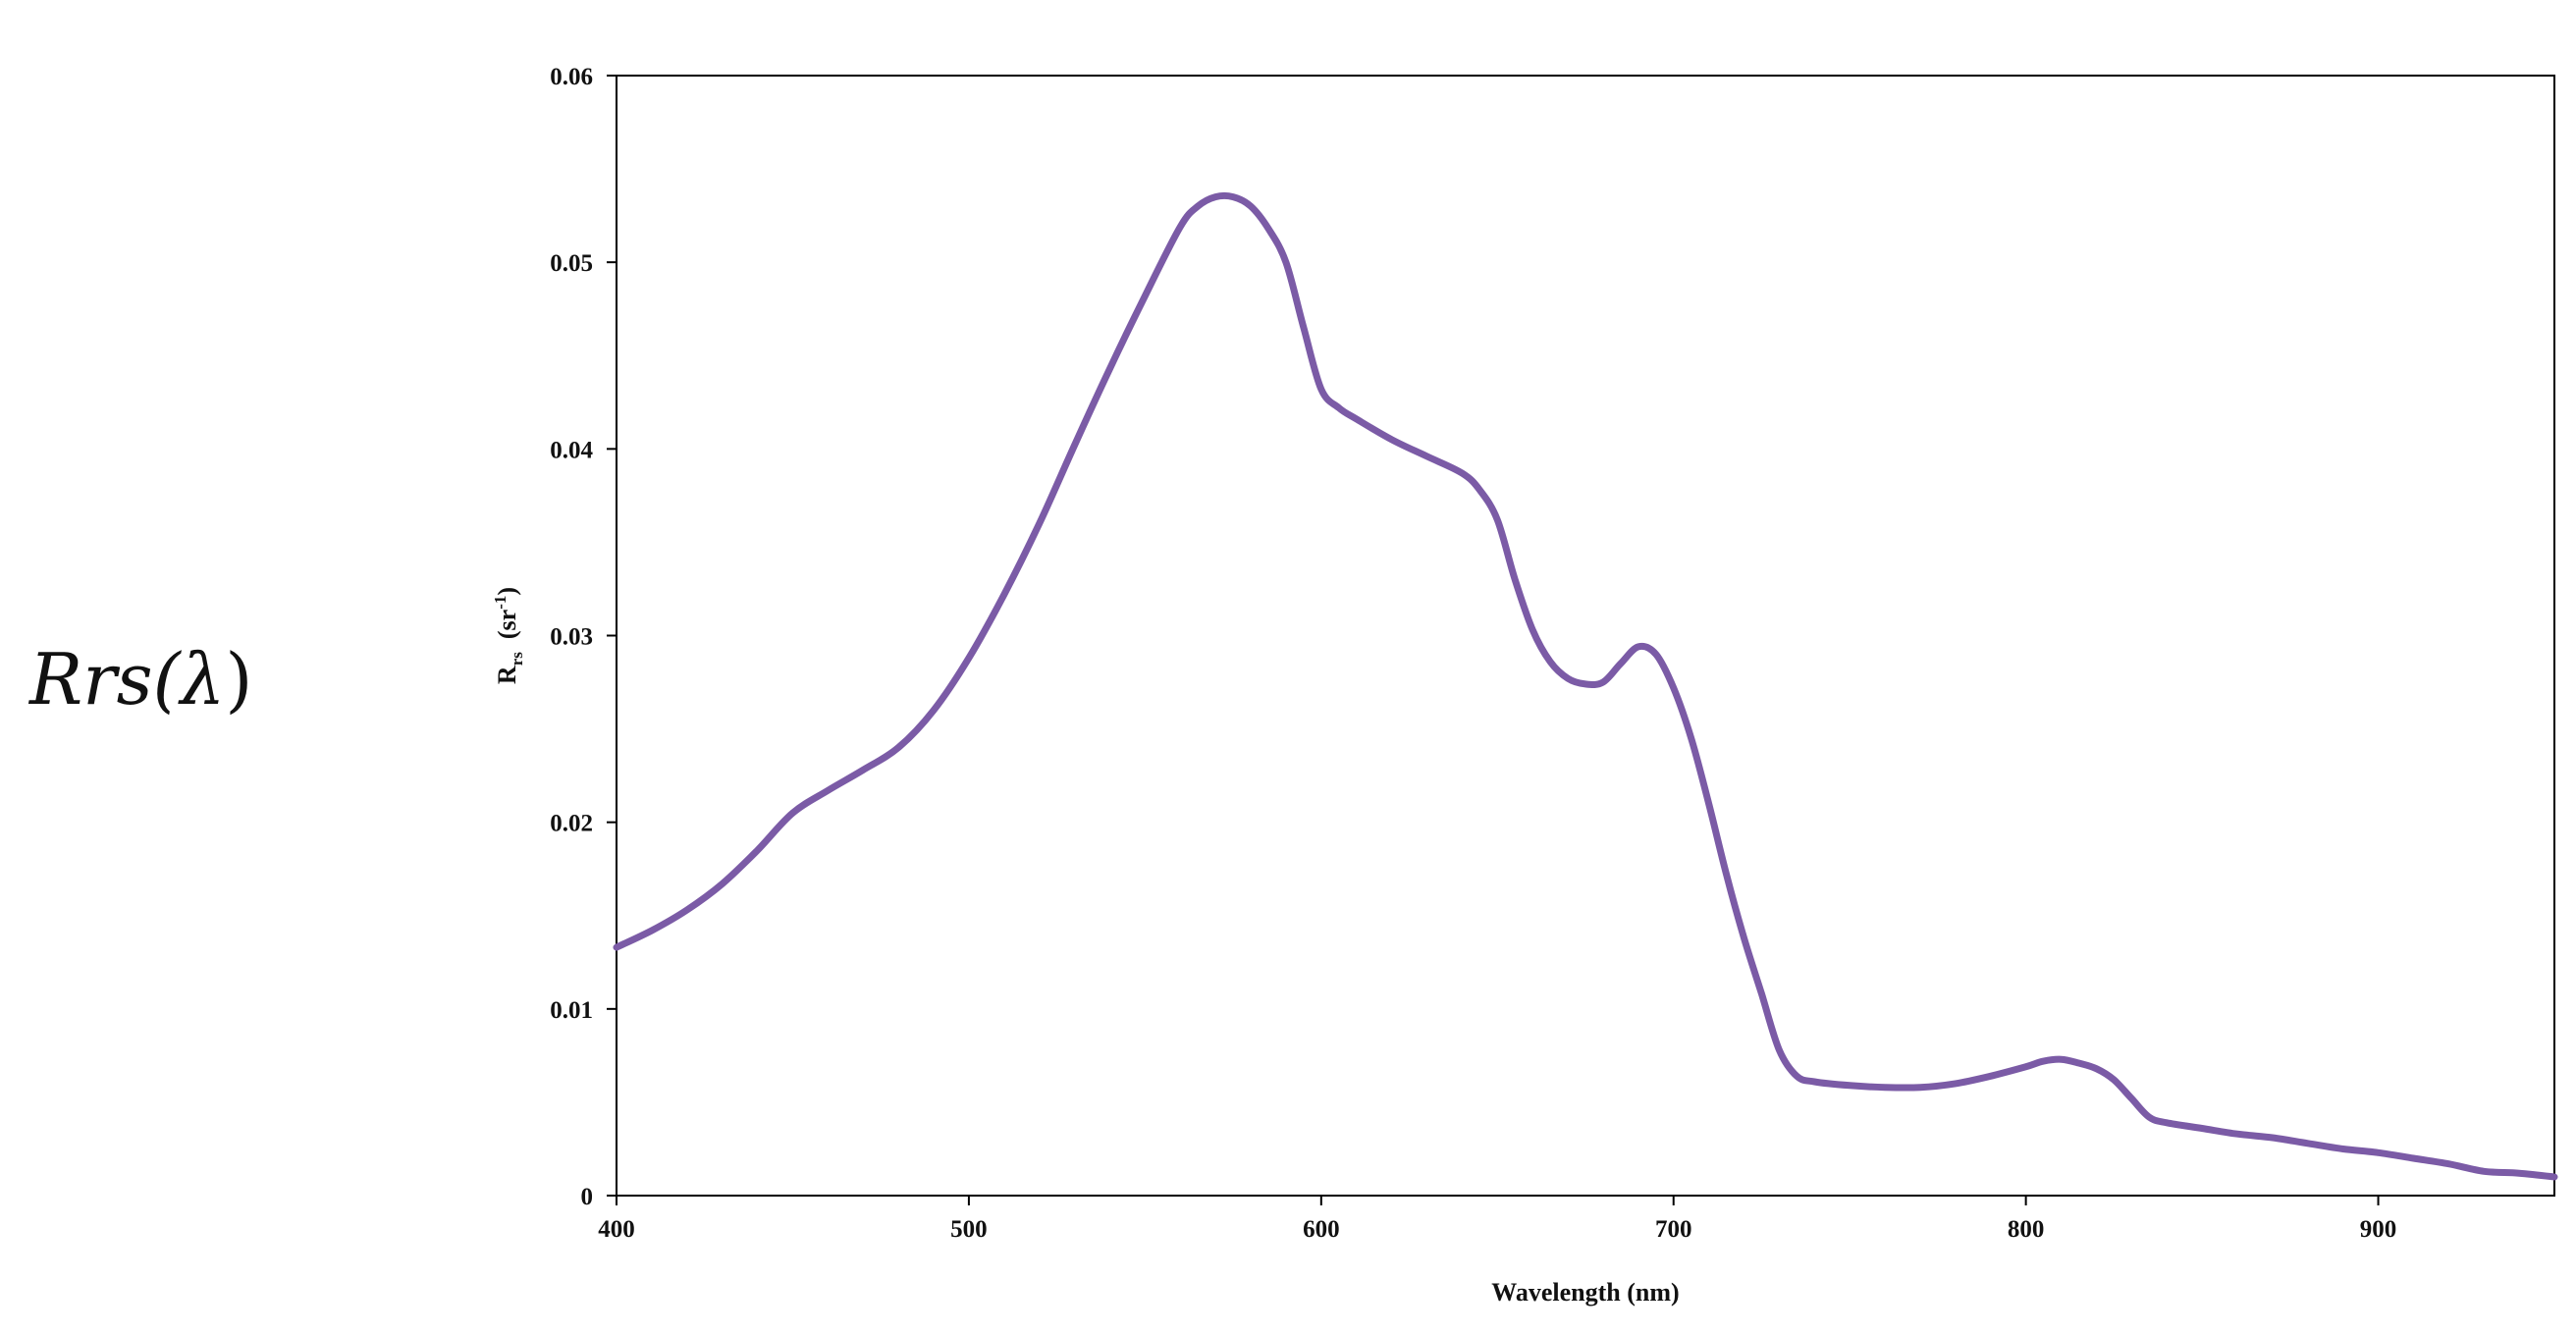 Image resolution: width=2576 pixels, height=1334 pixels. I want to click on y-axis-title: Rrs (sr-1), so click(508, 635).